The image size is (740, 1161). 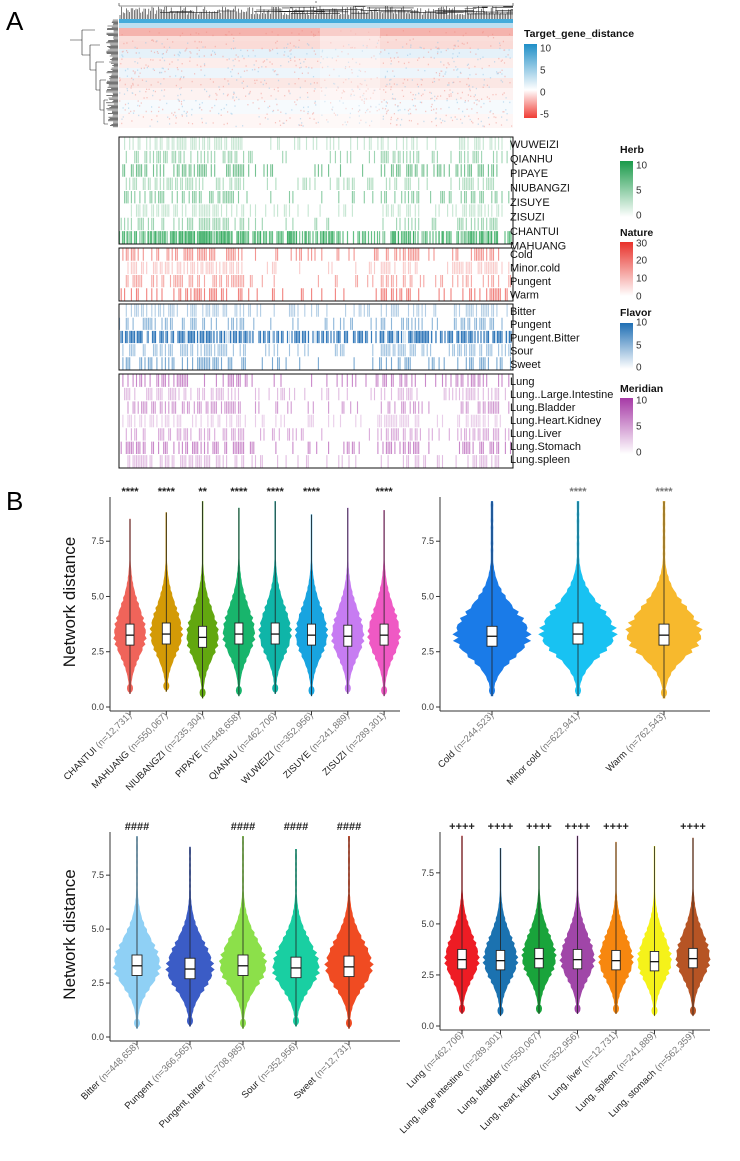 What do you see at coordinates (322, 1070) in the screenshot?
I see `x-tick-label: Sweet(n=12,731)` at bounding box center [322, 1070].